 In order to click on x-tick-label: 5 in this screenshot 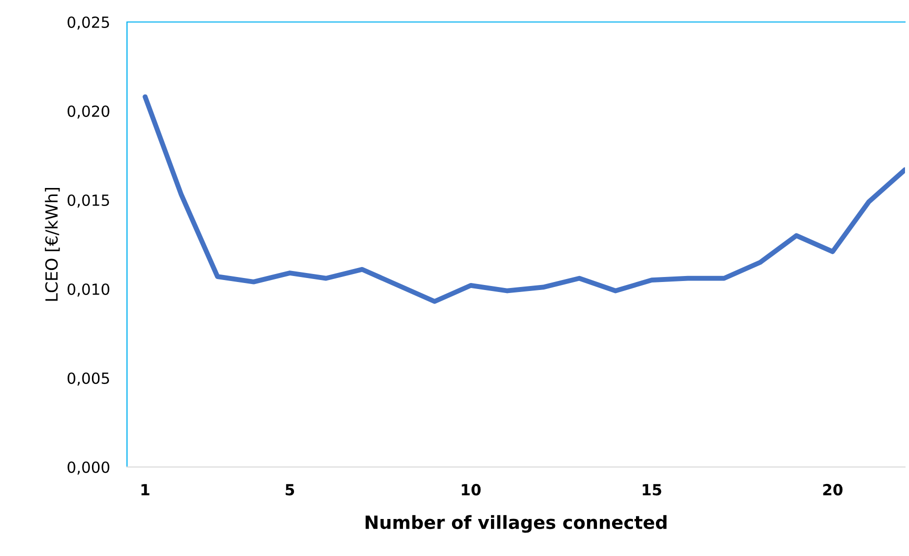, I will do `click(290, 490)`.